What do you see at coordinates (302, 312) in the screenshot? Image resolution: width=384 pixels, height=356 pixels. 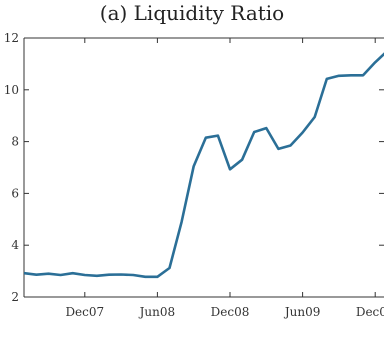 I see `x-tick-label: Jun09` at bounding box center [302, 312].